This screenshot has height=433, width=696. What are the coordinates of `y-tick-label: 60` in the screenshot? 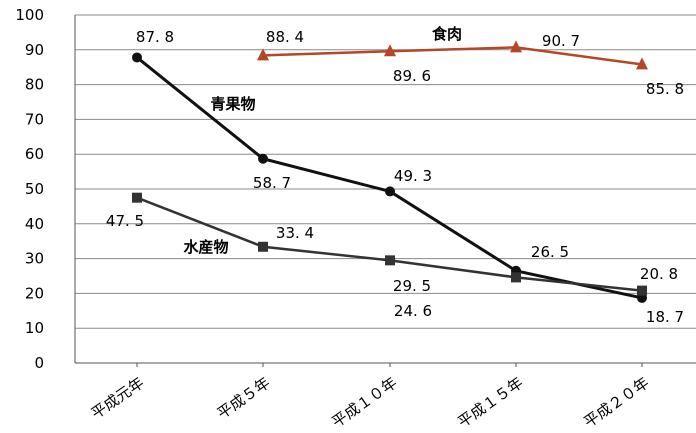 It's located at (34, 154).